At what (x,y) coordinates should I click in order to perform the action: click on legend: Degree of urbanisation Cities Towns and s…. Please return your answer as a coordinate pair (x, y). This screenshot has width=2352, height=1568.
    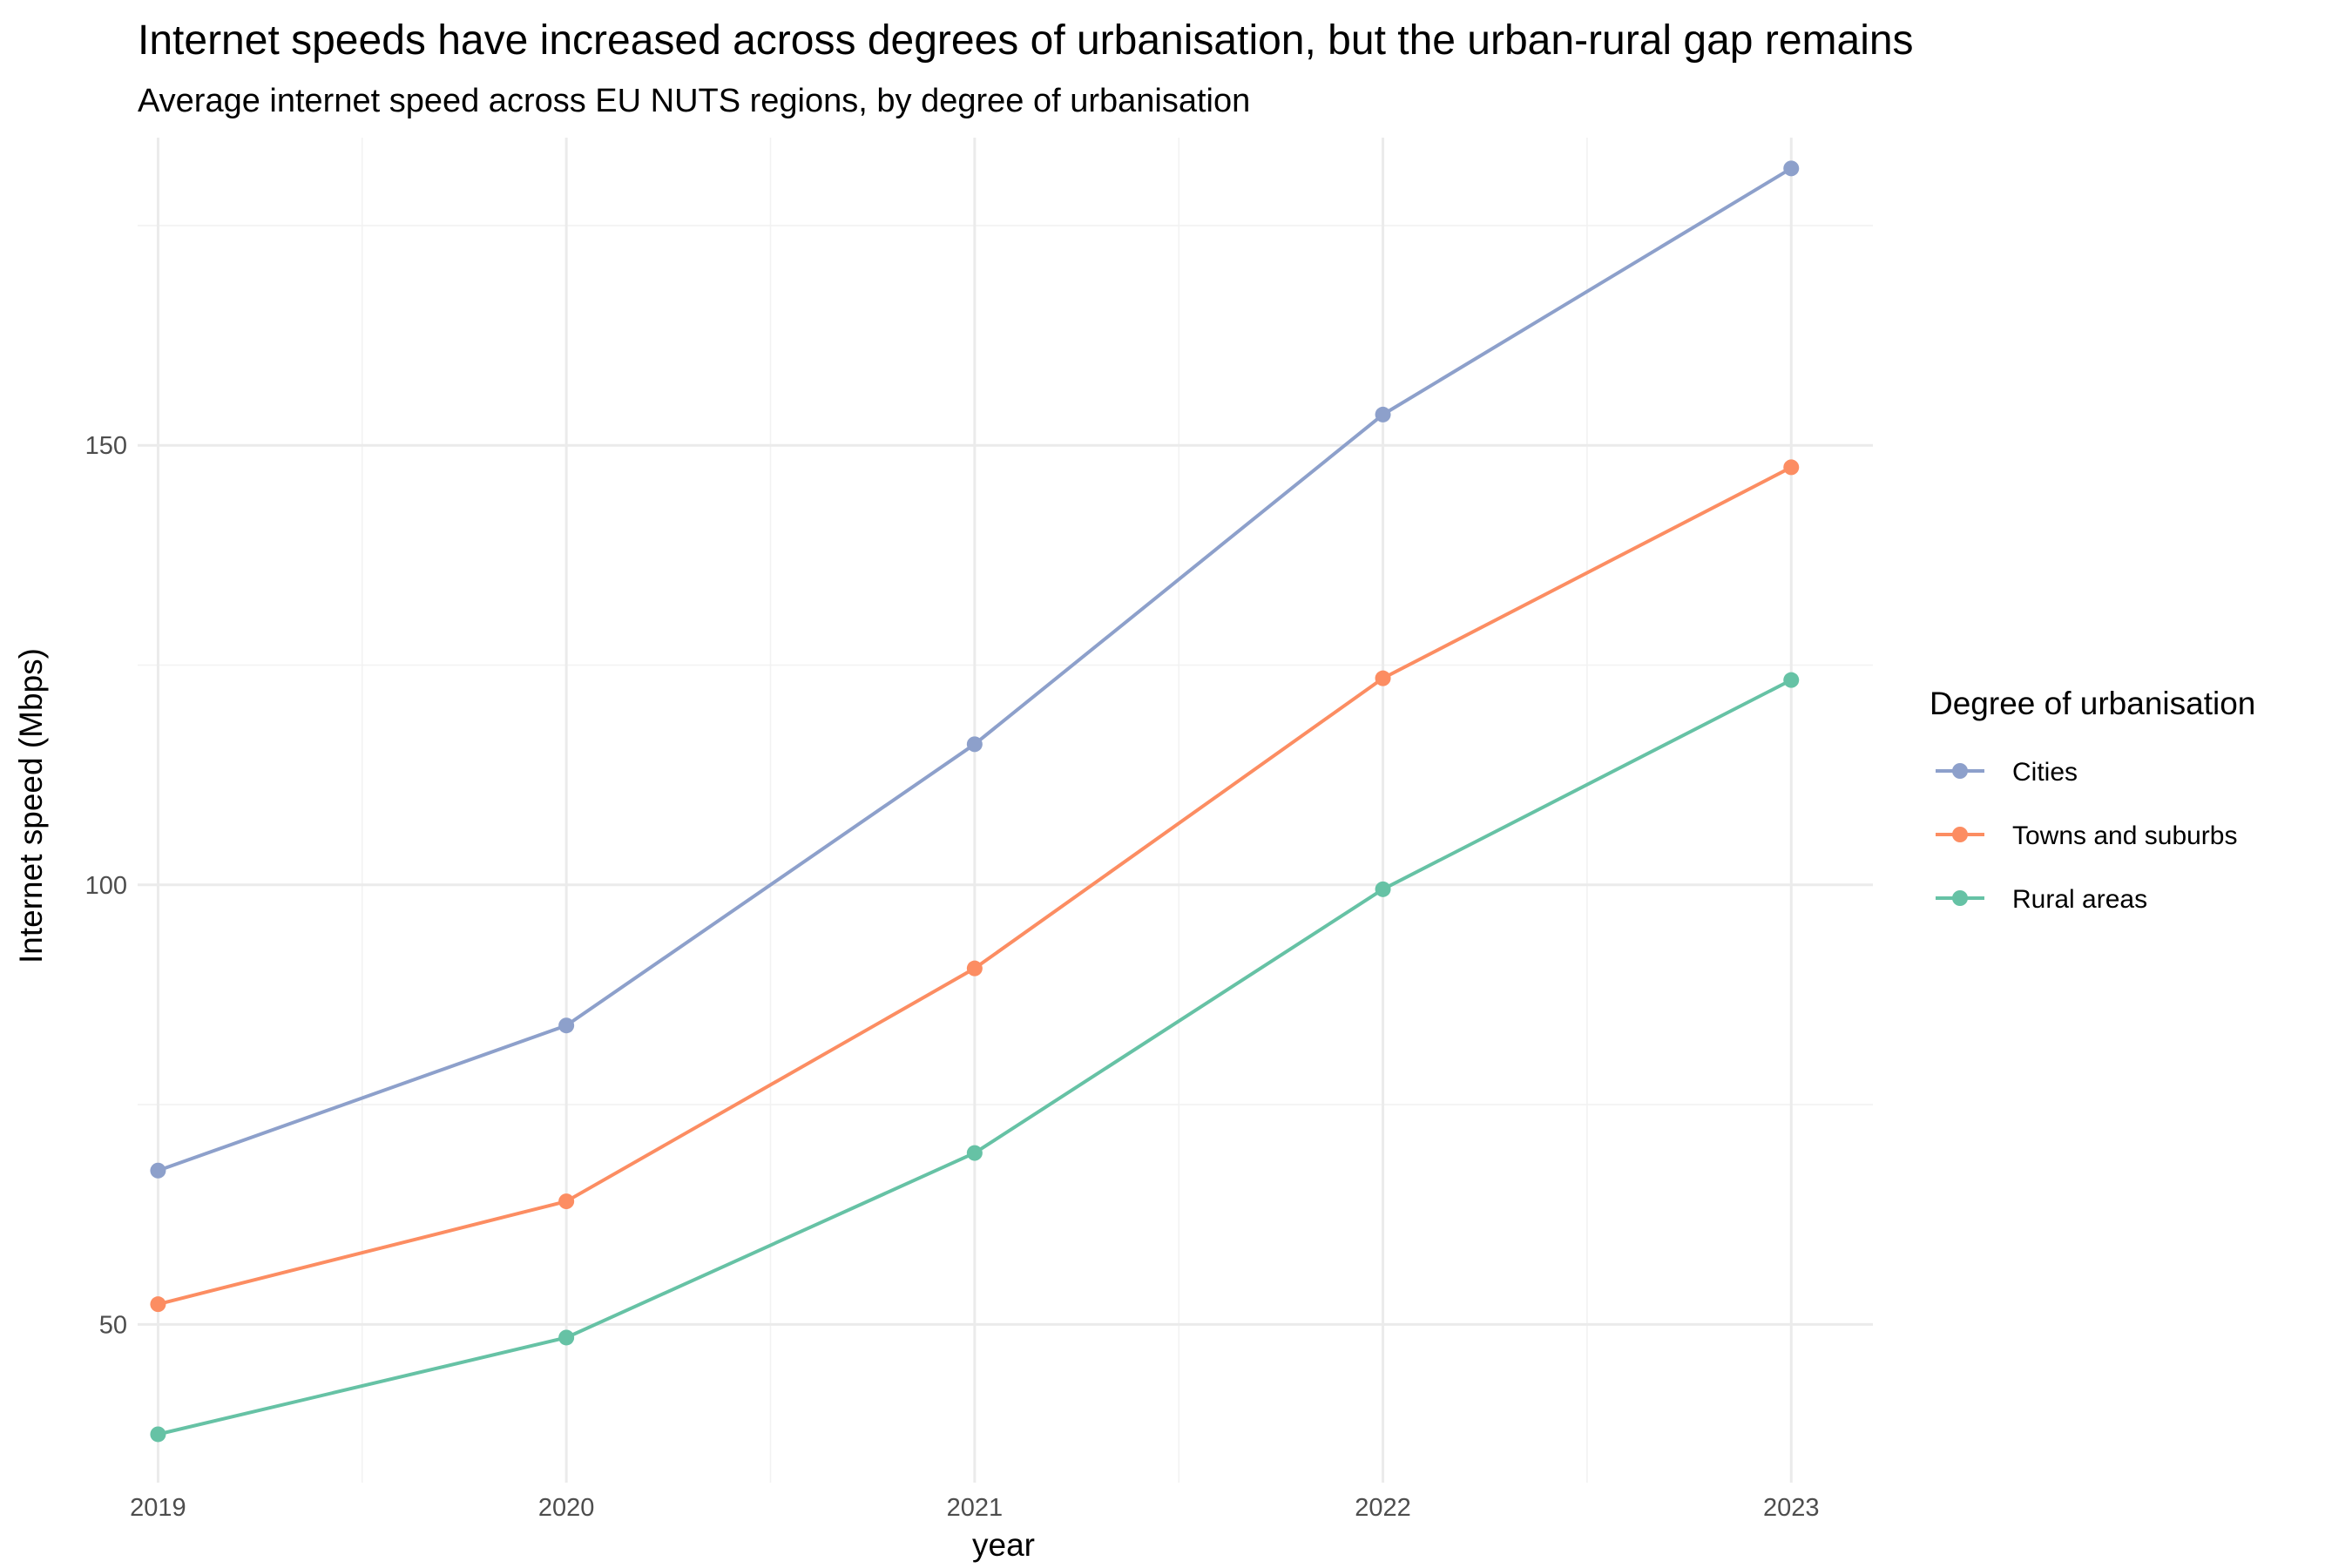
    Looking at the image, I should click on (2092, 800).